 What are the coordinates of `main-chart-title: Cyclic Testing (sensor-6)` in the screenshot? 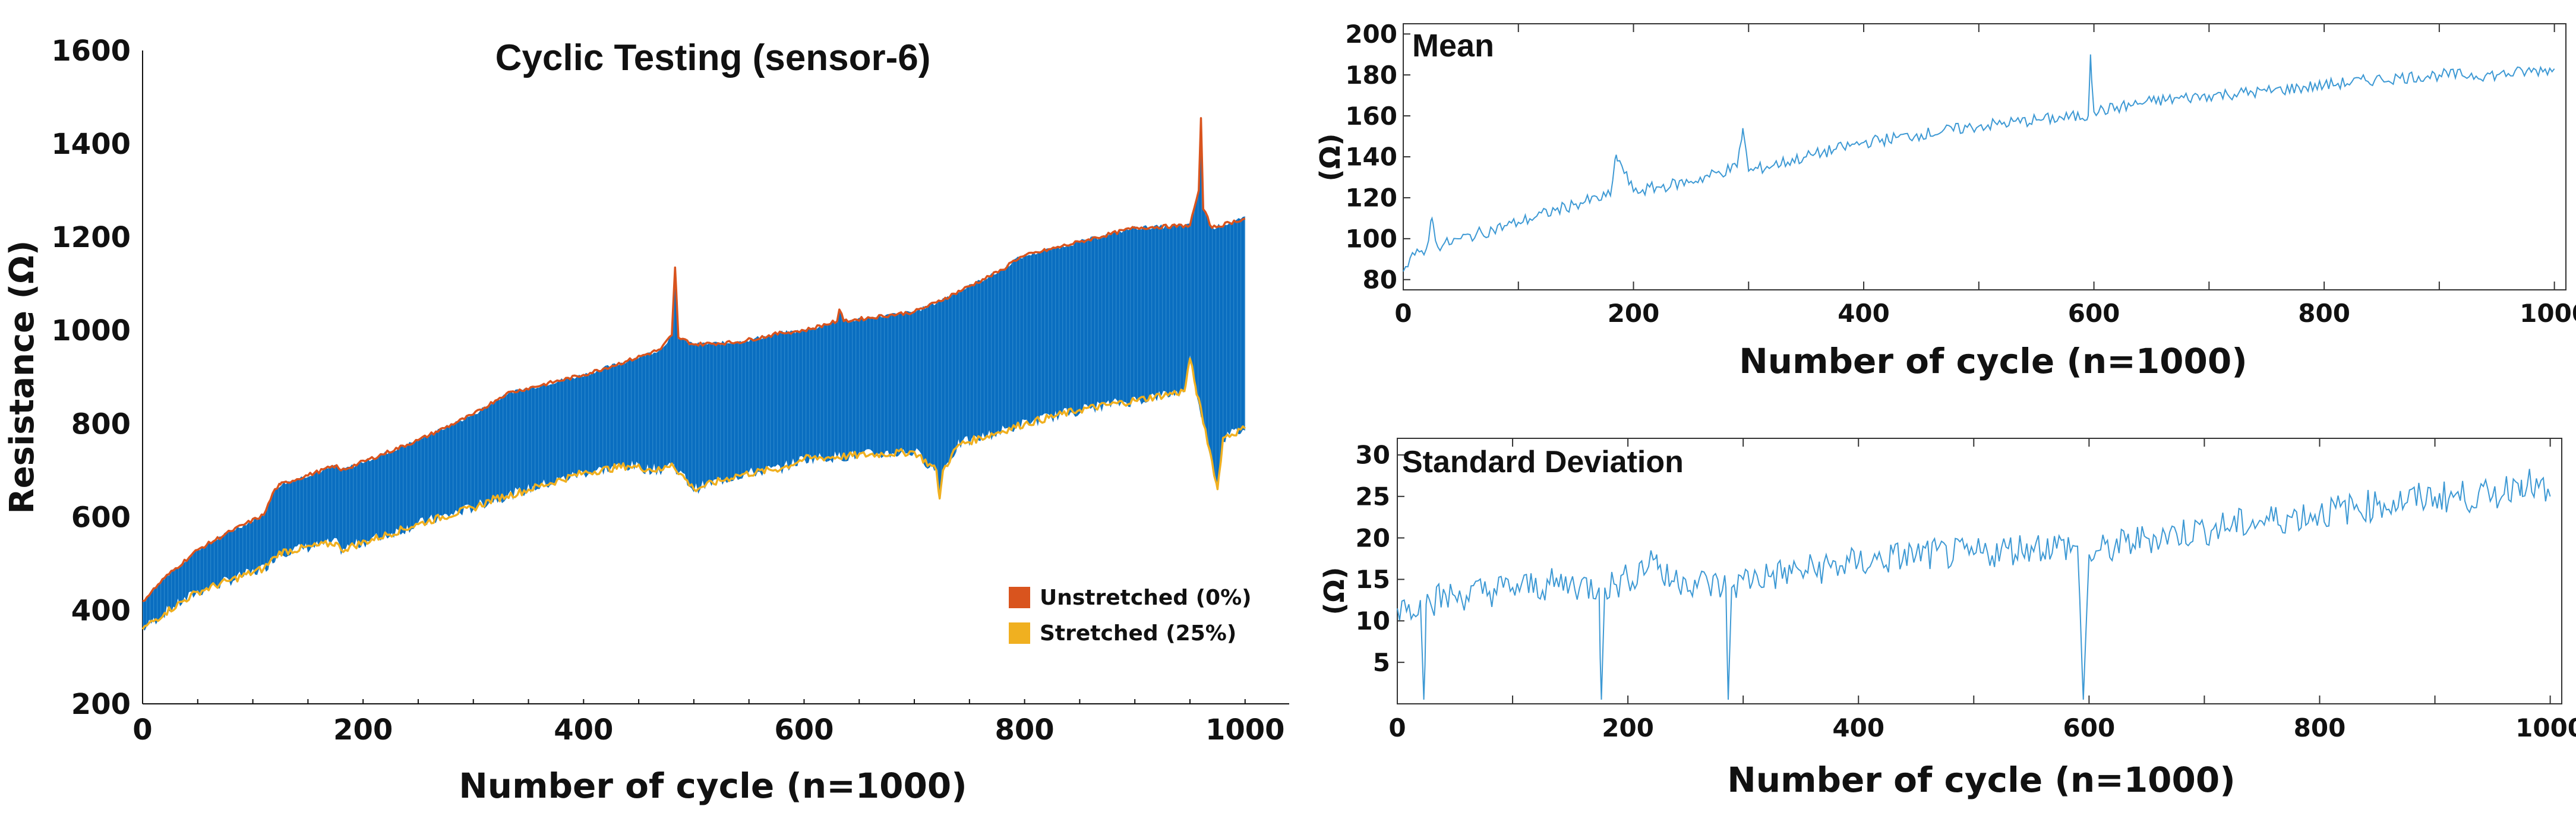 It's located at (713, 58).